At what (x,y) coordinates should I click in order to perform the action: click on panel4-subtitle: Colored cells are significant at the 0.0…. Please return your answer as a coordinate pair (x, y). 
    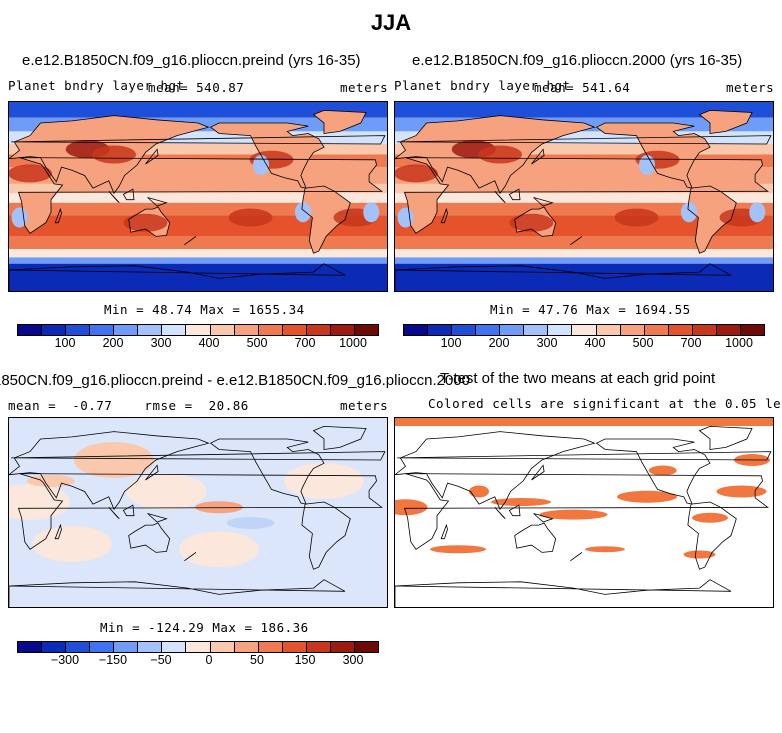
    Looking at the image, I should click on (605, 403).